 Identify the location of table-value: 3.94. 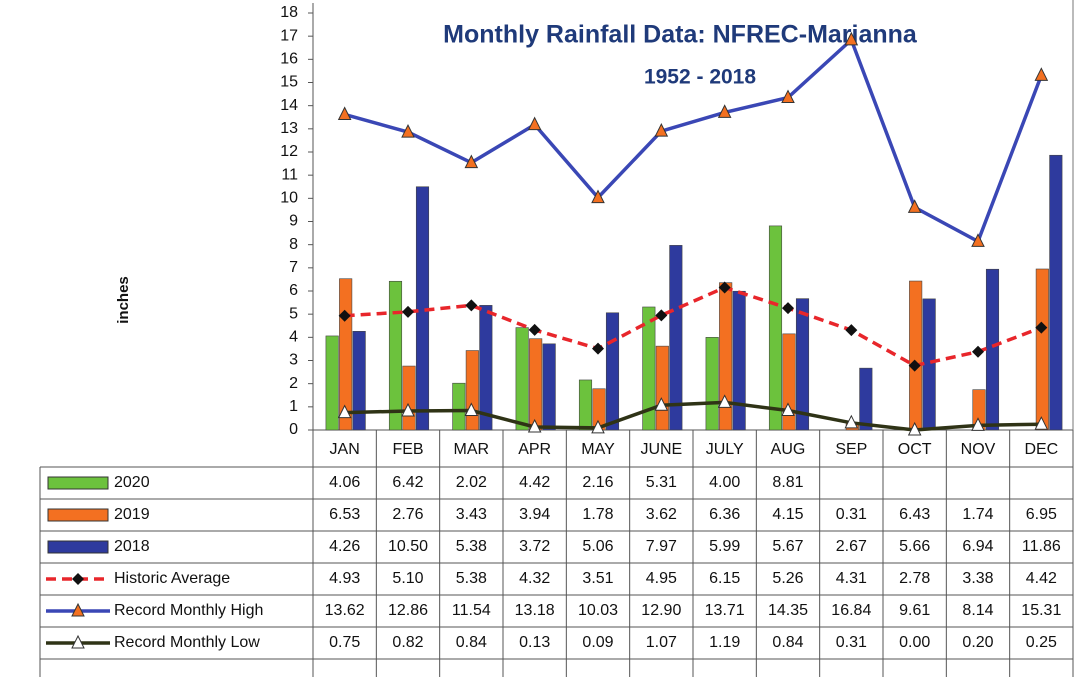
(534, 514).